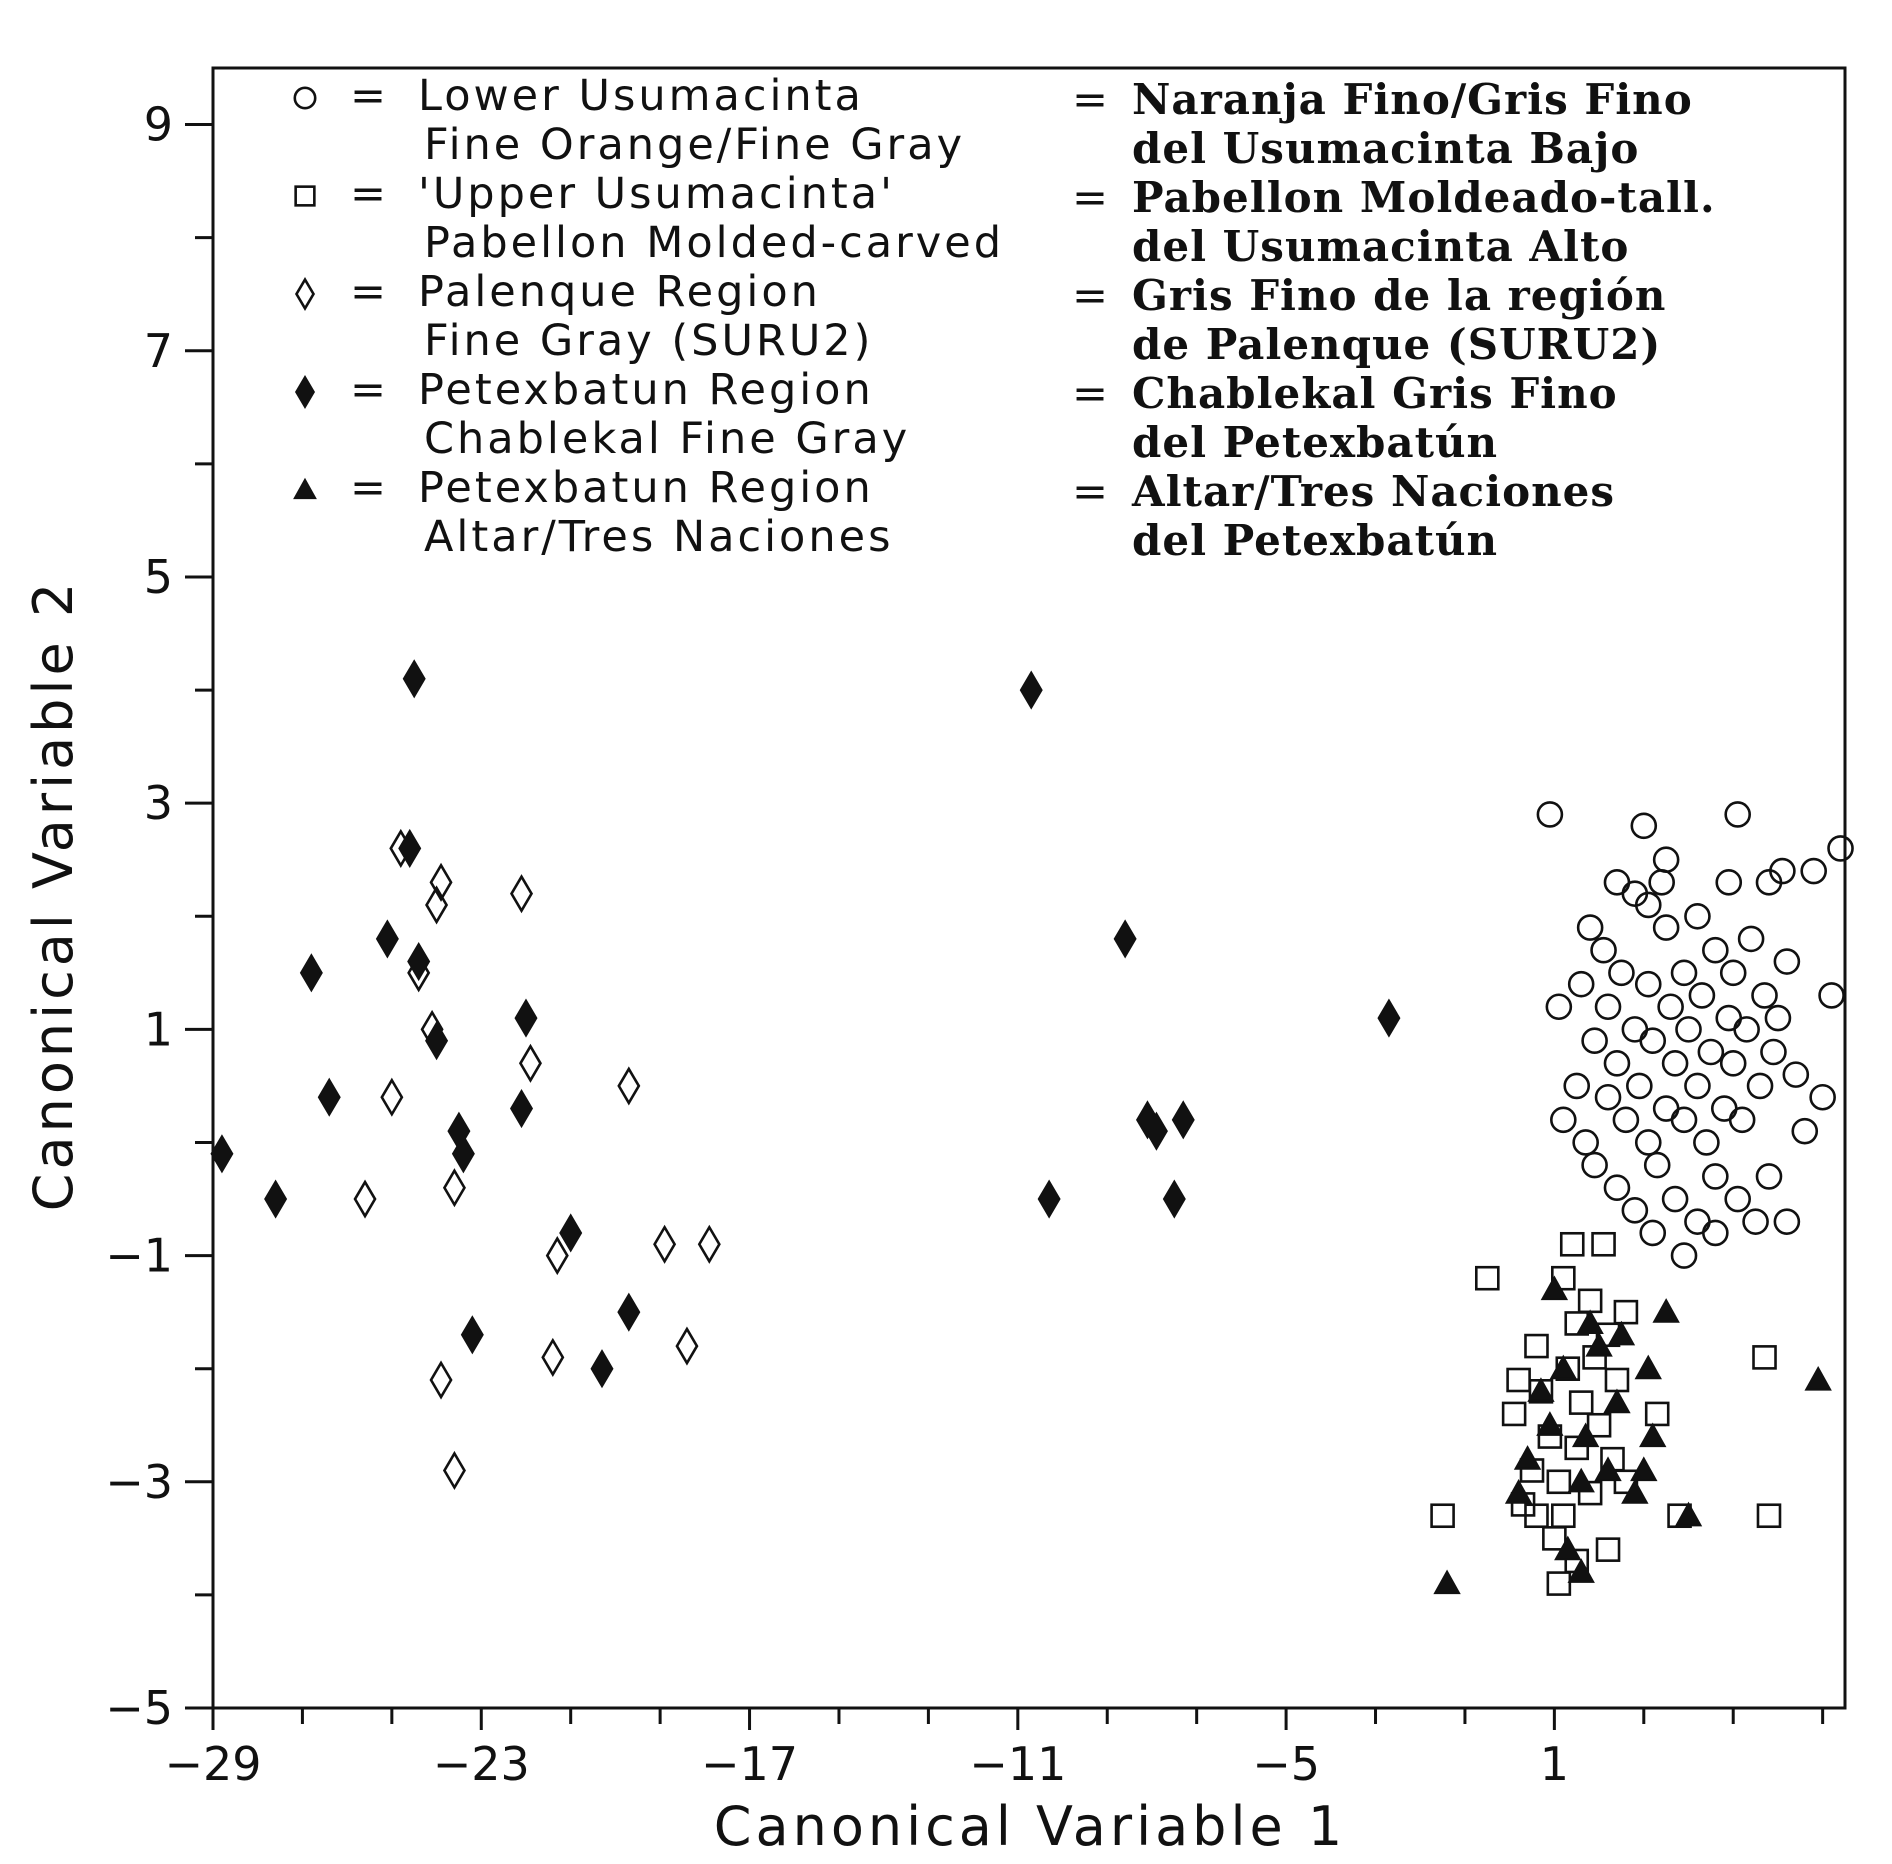 The height and width of the screenshot is (1864, 1892). Describe the element at coordinates (1424, 197) in the screenshot. I see `legend-label-es: Pabellon Moldeado-tall.` at that location.